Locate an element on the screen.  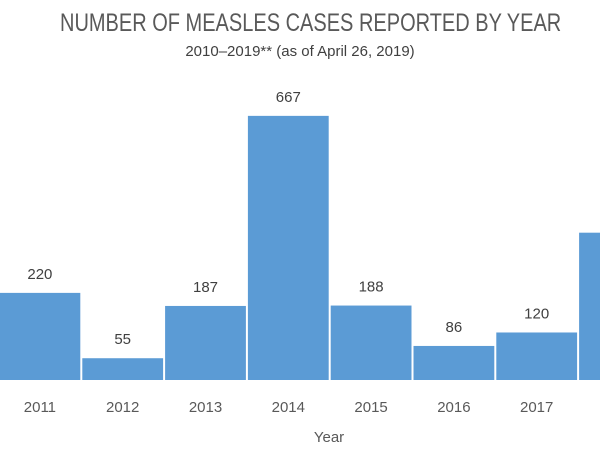
bar-2015 is located at coordinates (371, 342).